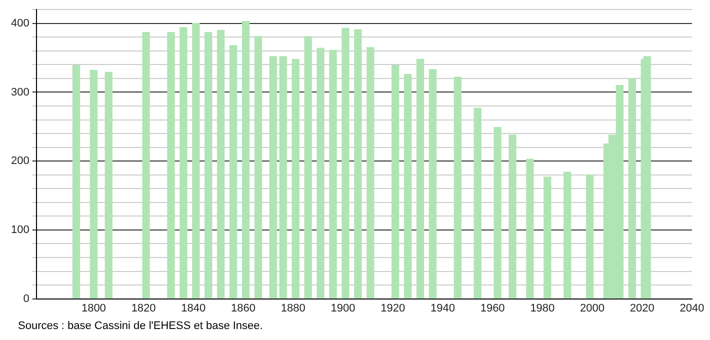 This screenshot has height=340, width=710. I want to click on source-note: Sources : base Cassini de l'EHESS et base Insee., so click(140, 326).